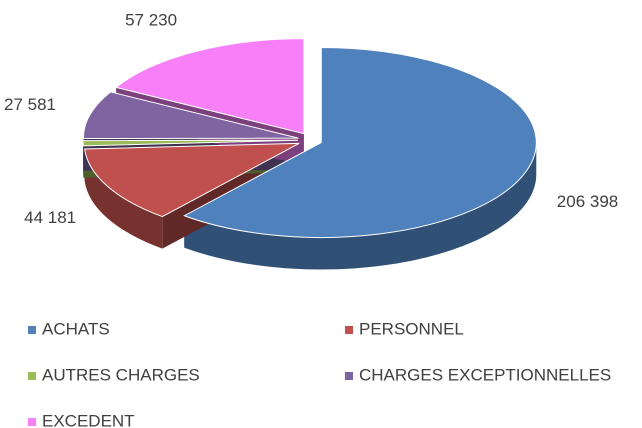 This screenshot has width=642, height=428. I want to click on legend-label: AUTRES CHARGES, so click(121, 374).